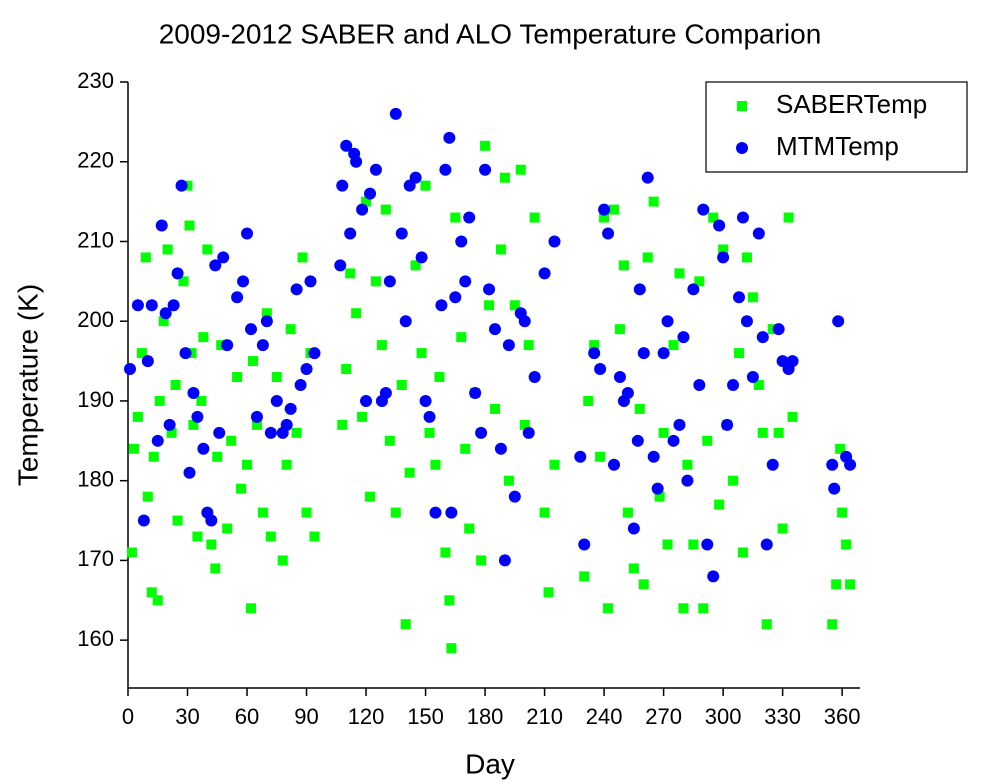 This screenshot has width=997, height=784. I want to click on x-tick-label: 90, so click(306, 716).